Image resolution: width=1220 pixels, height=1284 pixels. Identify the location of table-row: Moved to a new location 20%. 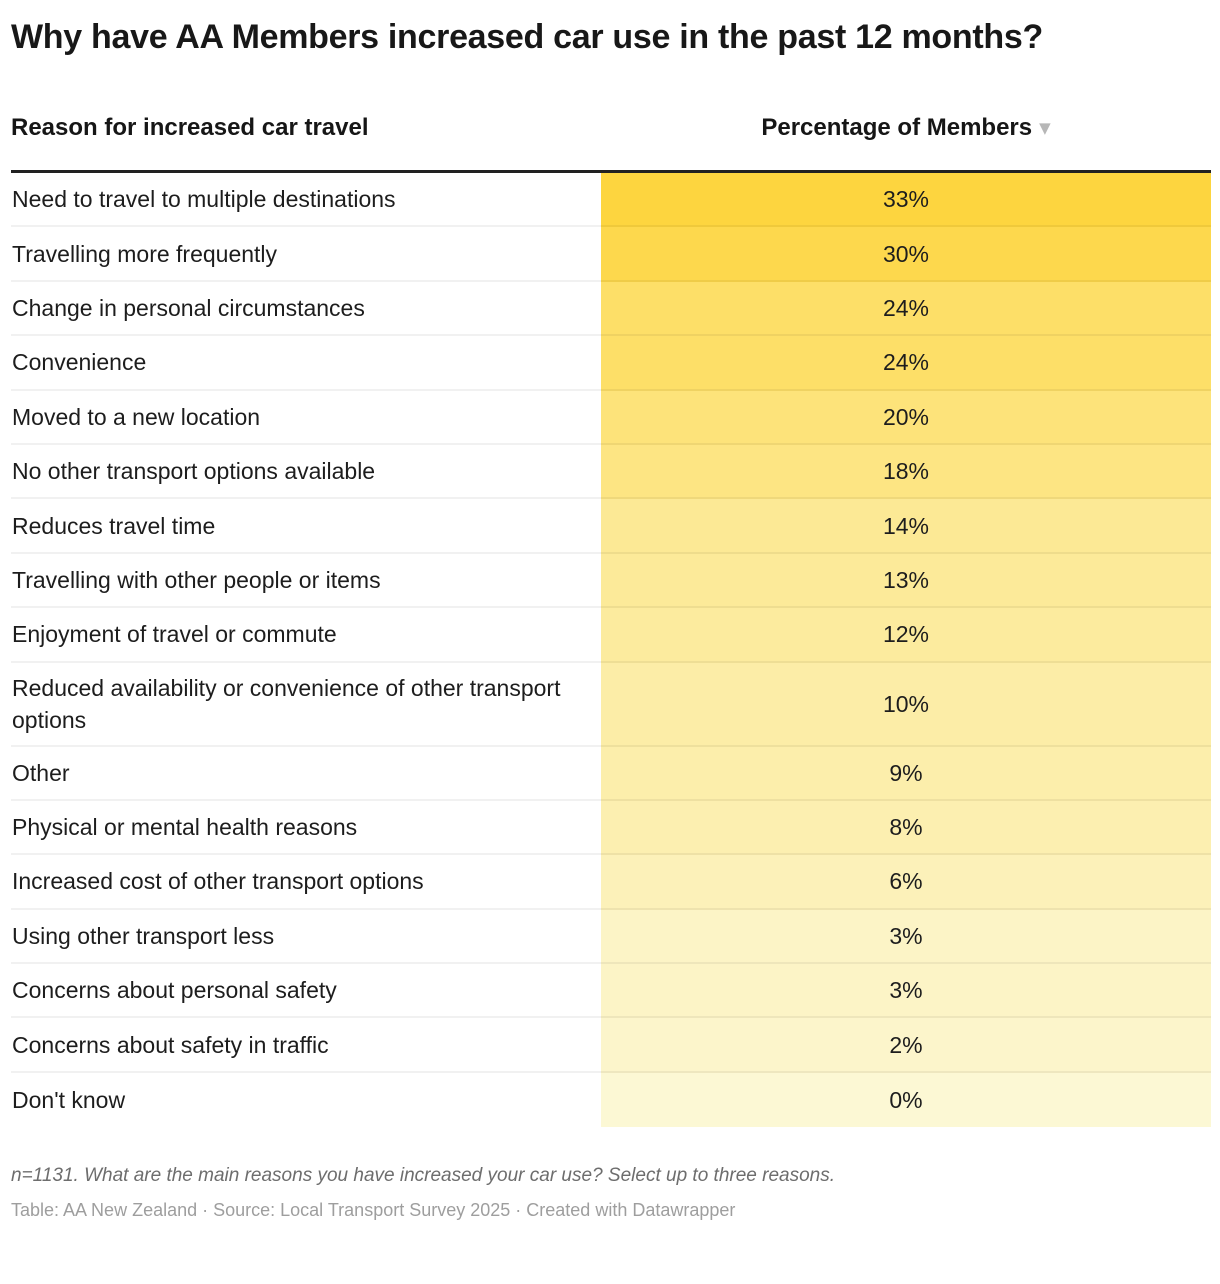
(611, 417).